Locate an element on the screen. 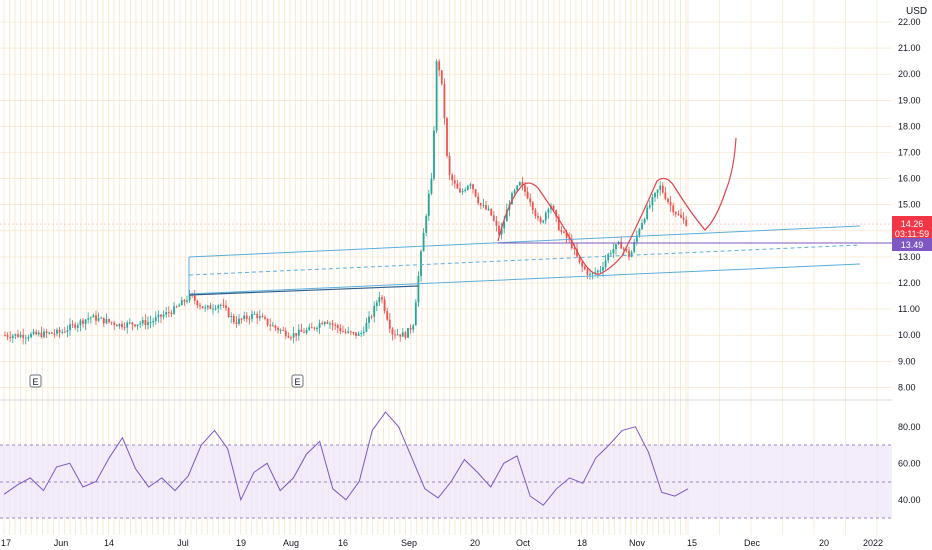  time-tick-label: 19 is located at coordinates (241, 543).